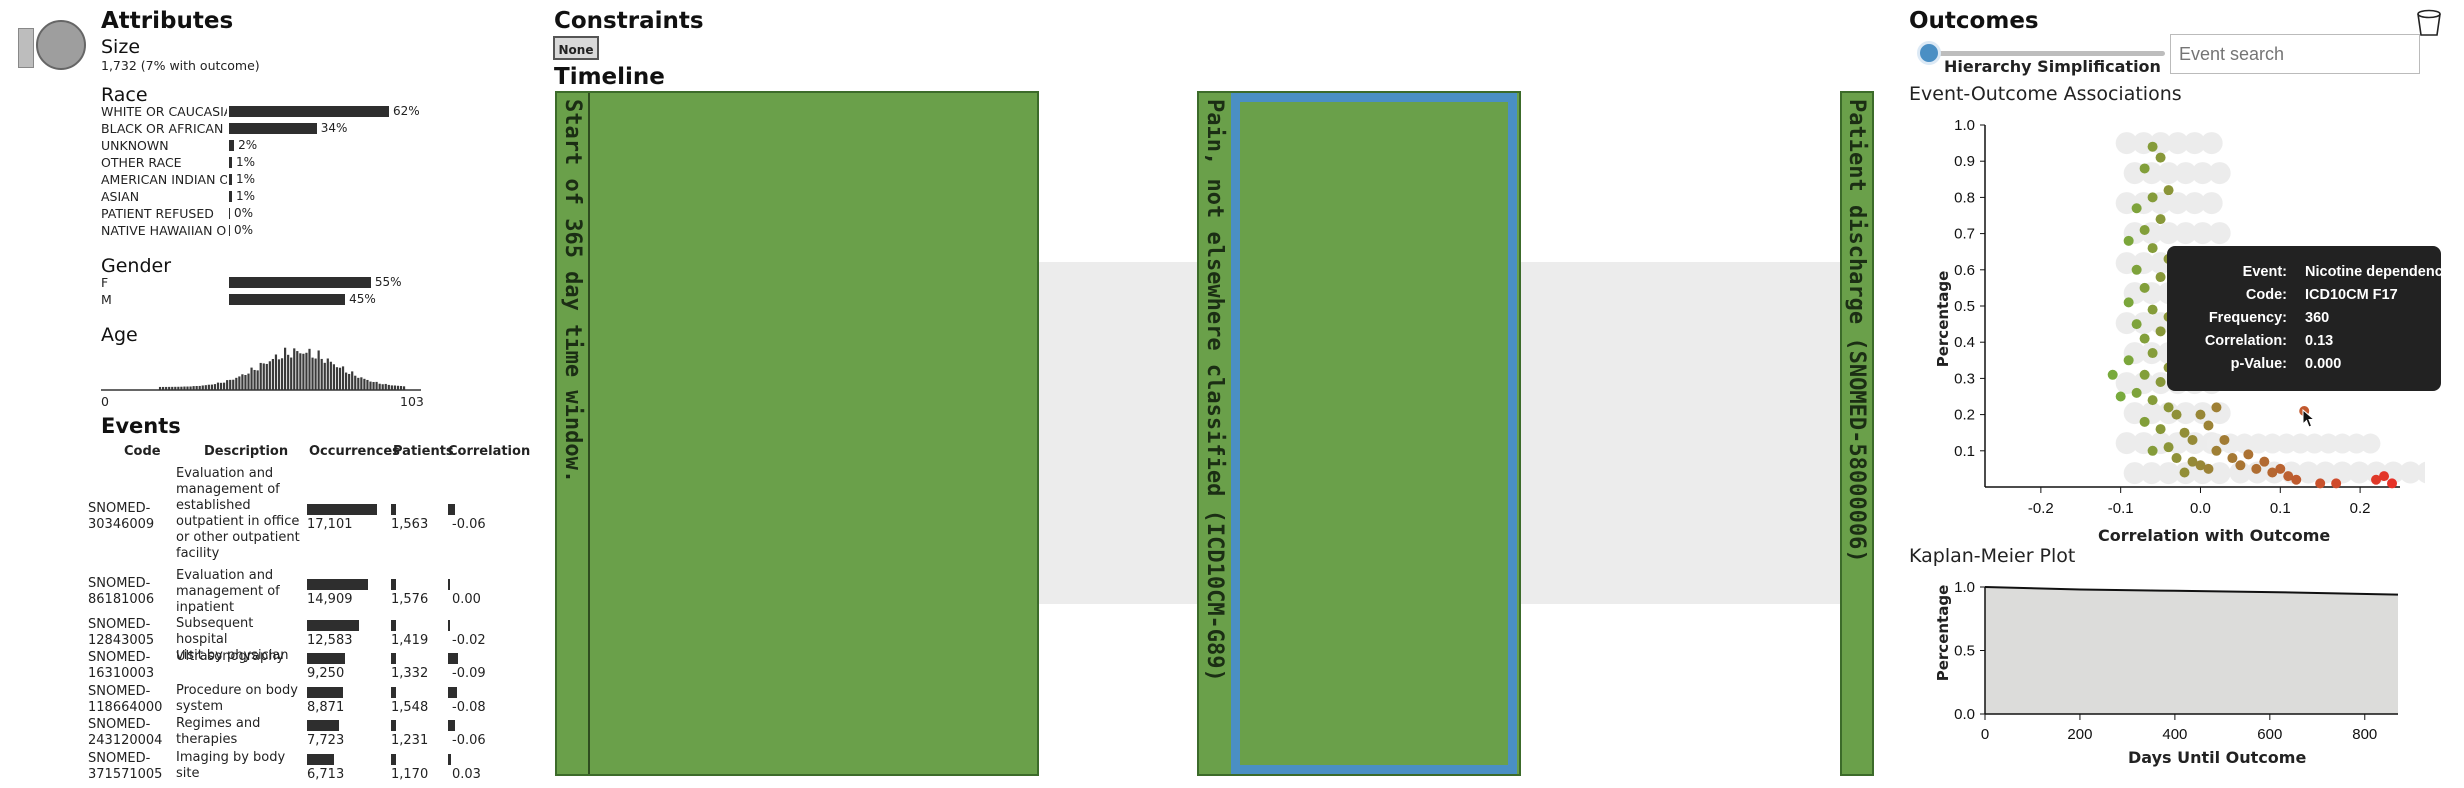 Image resolution: width=2464 pixels, height=788 pixels. Describe the element at coordinates (1857, 433) in the screenshot. I see `timeline-node-discharge: Patient discharge (SNOMED-58000006)` at that location.